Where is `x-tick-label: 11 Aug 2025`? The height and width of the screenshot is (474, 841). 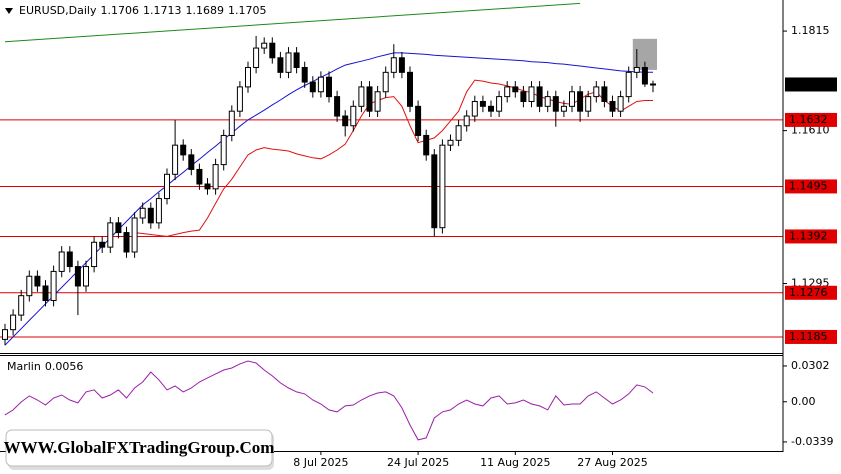 x-tick-label: 11 Aug 2025 is located at coordinates (515, 462).